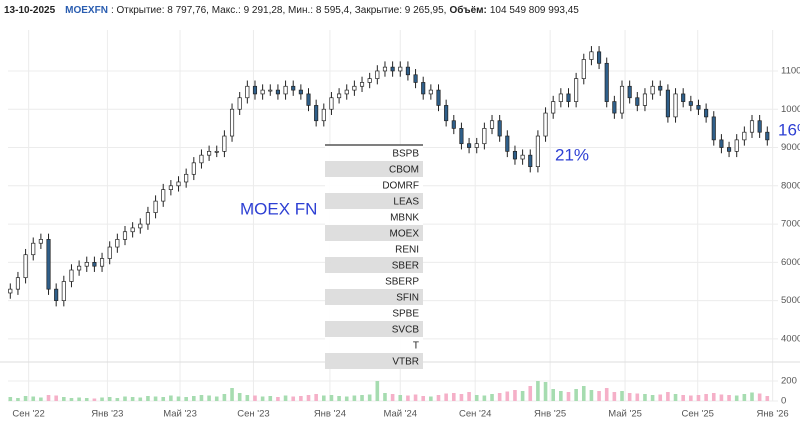 This screenshot has width=800, height=427. I want to click on volume-tick-label: 0, so click(783, 401).